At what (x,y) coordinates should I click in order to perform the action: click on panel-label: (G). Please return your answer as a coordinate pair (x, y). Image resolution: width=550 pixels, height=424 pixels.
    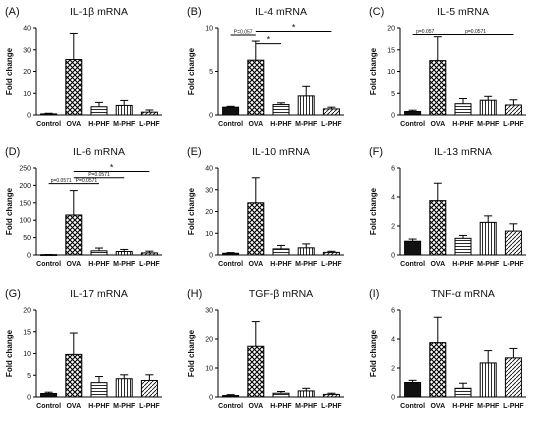
    Looking at the image, I should click on (13, 294).